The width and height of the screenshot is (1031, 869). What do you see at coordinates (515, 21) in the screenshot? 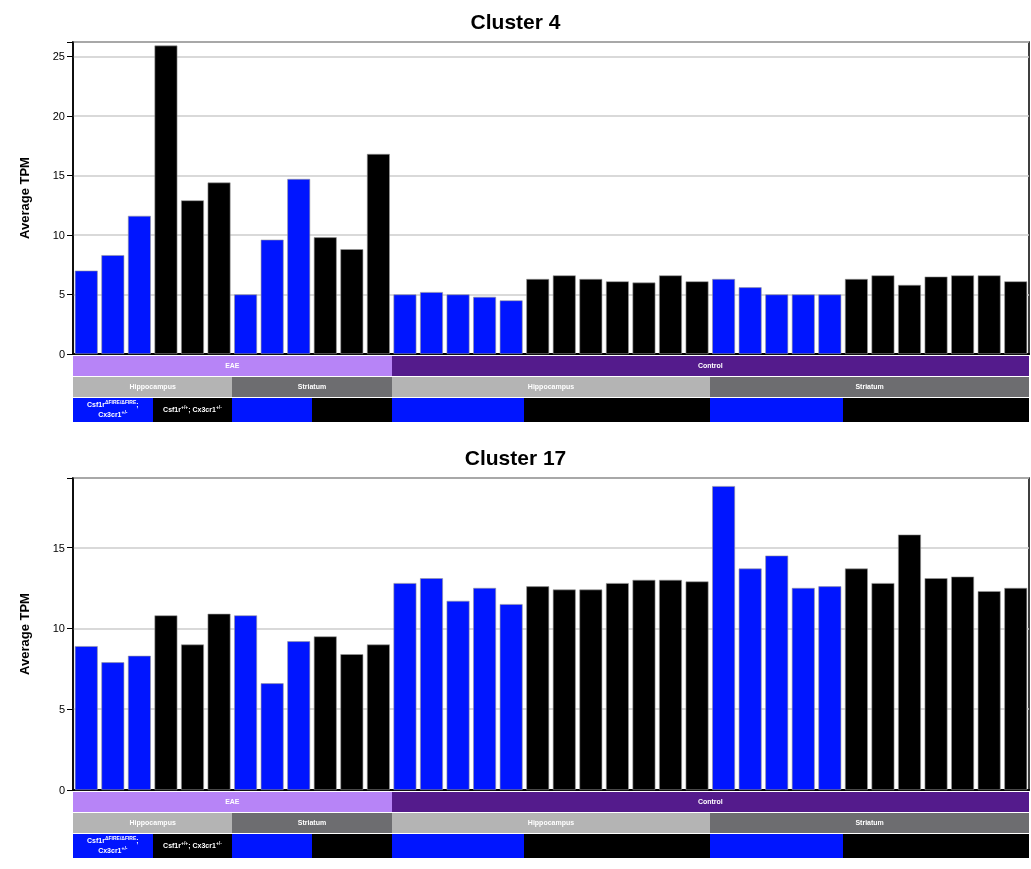
I see `chart-title: Cluster 4` at bounding box center [515, 21].